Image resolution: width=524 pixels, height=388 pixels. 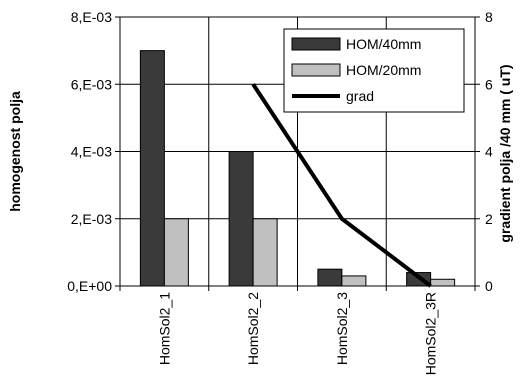 I want to click on y-axis-title: homogenost polja, so click(x=15, y=151).